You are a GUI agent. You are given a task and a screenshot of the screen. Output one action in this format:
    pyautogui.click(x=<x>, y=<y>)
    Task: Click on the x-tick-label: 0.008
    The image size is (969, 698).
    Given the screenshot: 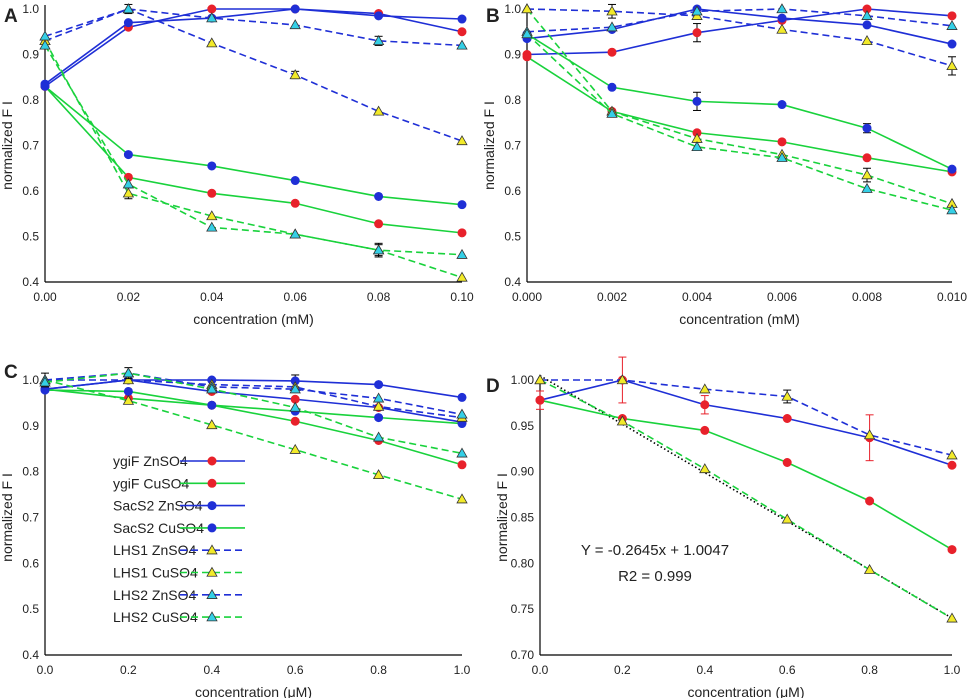 What is the action you would take?
    pyautogui.click(x=867, y=297)
    